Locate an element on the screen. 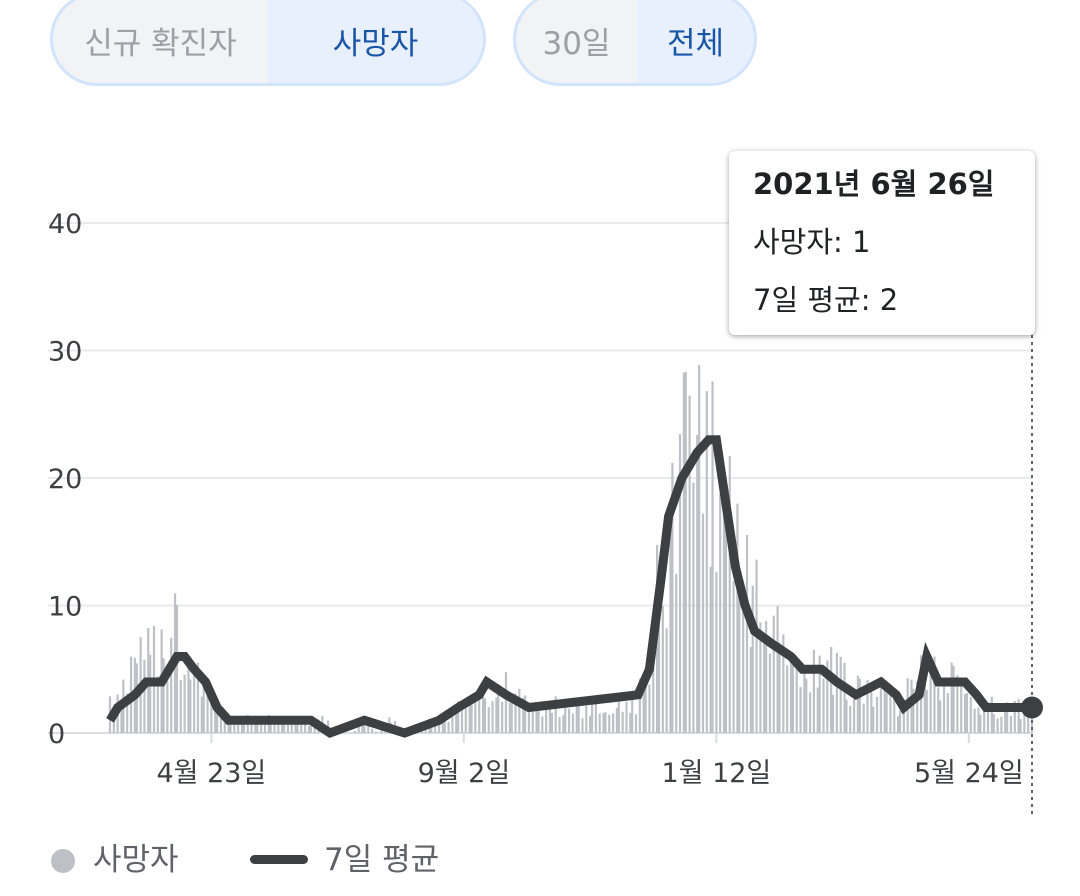 This screenshot has height=896, width=1080. hover-point is located at coordinates (1032, 707).